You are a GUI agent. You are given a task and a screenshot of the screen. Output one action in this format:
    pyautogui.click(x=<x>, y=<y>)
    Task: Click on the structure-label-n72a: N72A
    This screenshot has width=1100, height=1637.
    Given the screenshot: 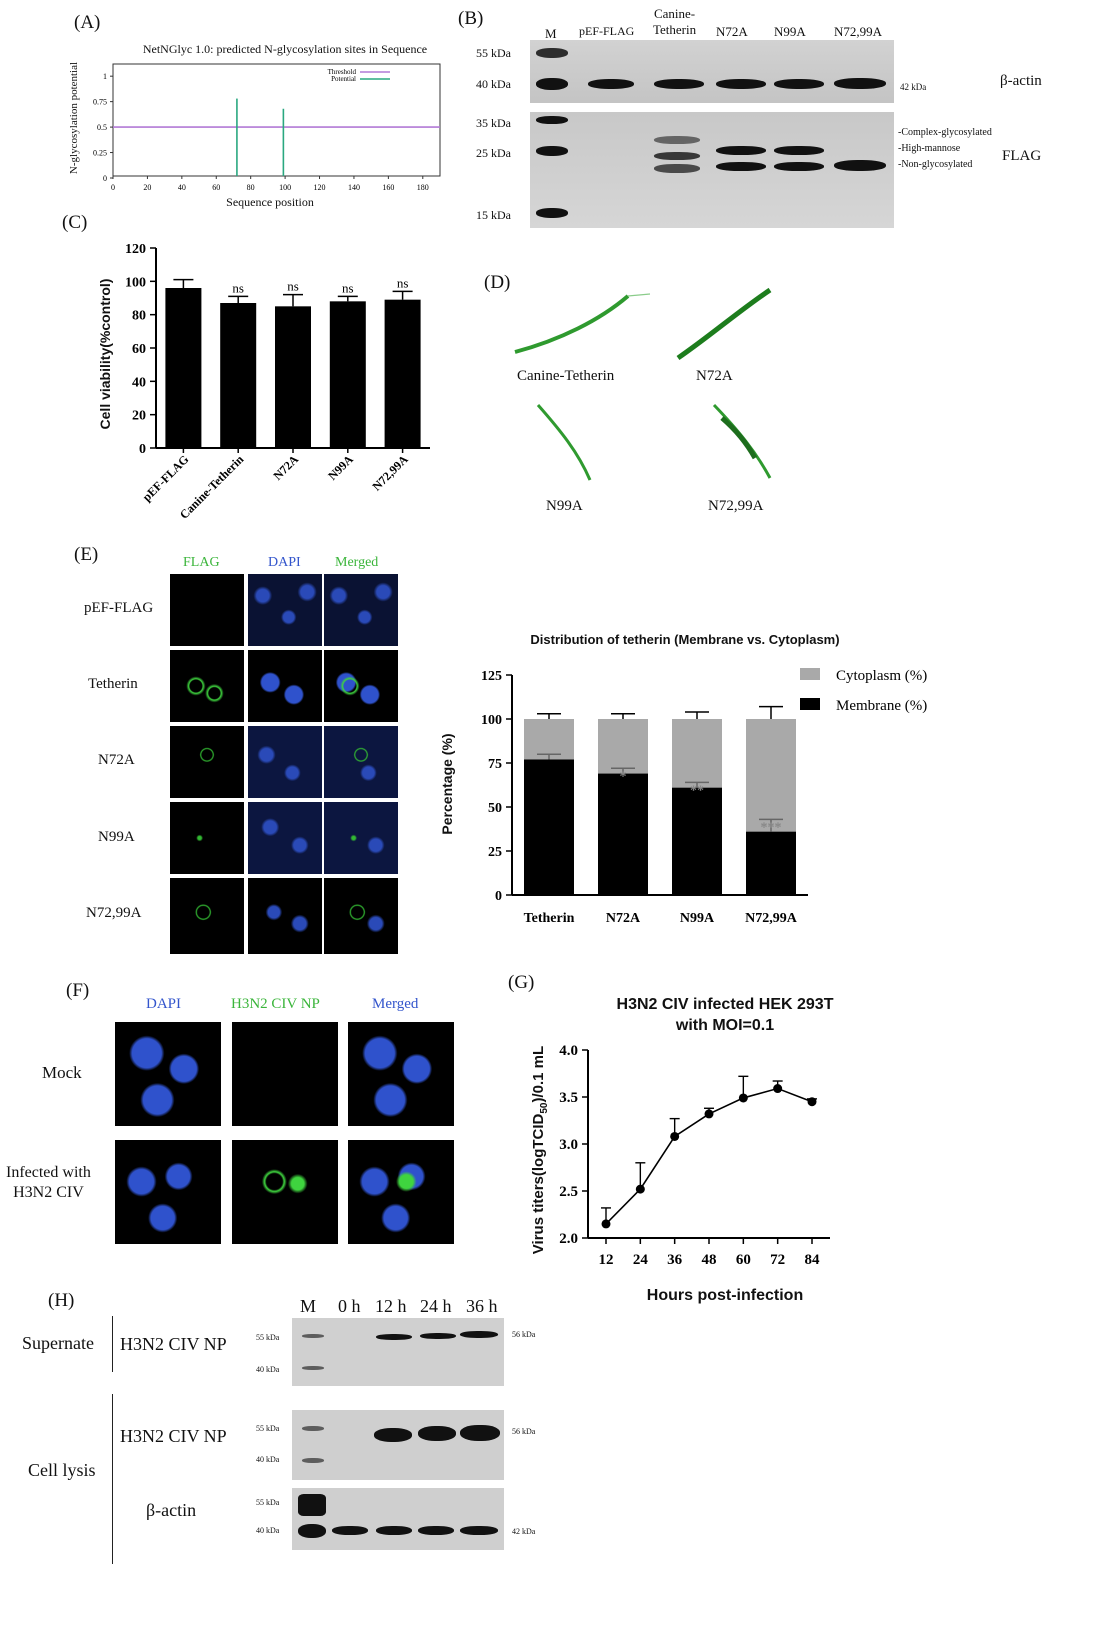 What is the action you would take?
    pyautogui.click(x=714, y=376)
    